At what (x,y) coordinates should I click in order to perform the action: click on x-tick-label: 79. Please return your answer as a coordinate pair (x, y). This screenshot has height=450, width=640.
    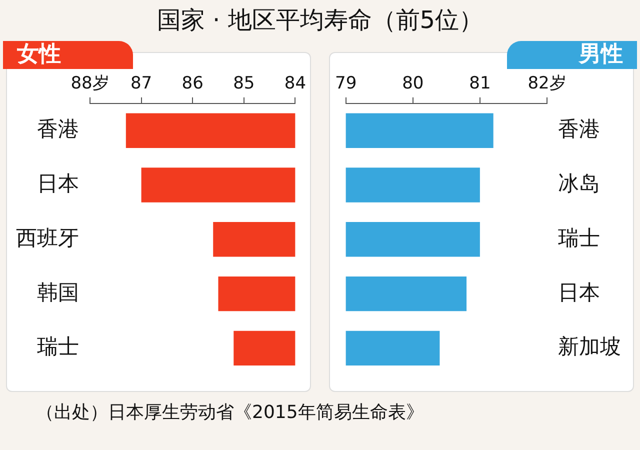
    Looking at the image, I should click on (345, 84).